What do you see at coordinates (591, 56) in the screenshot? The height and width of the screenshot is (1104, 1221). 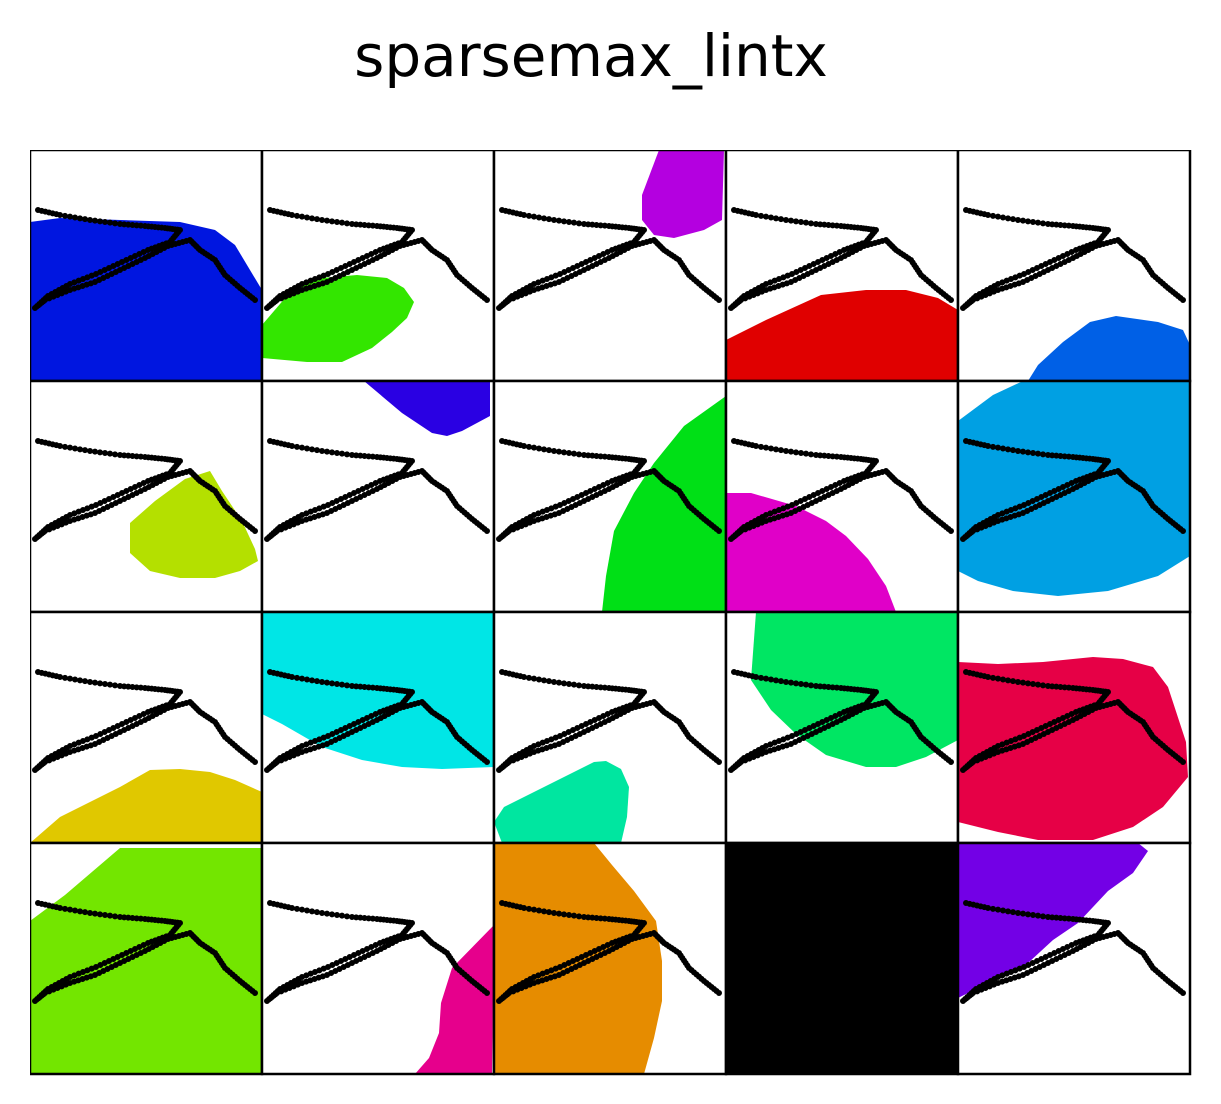 I see `chart-title: sparsemax_lintx` at bounding box center [591, 56].